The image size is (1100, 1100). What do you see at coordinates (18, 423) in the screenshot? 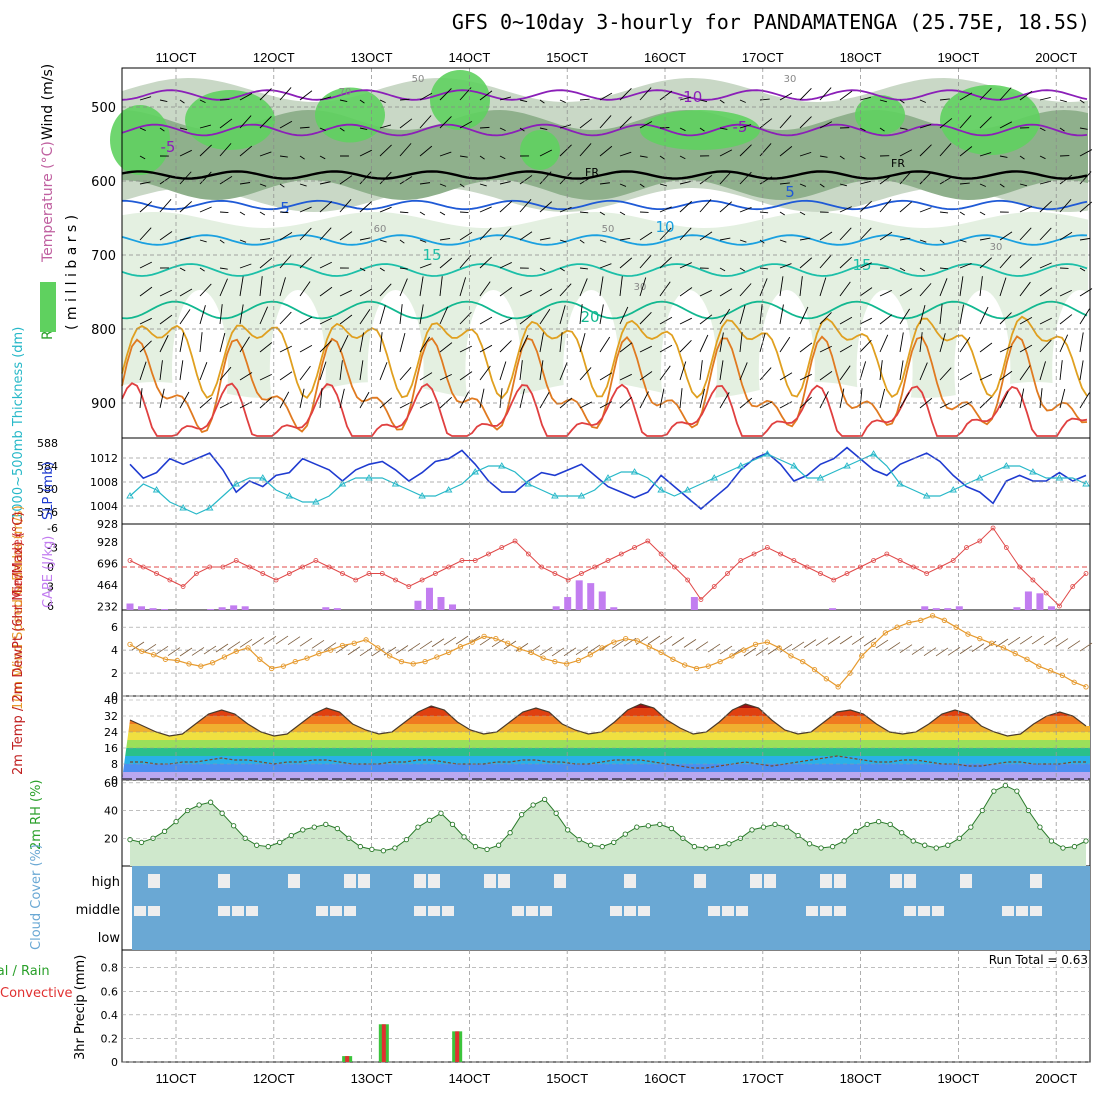
I see `ylabel-thickness: 1000~500mb Thickness (dm)` at bounding box center [18, 423].